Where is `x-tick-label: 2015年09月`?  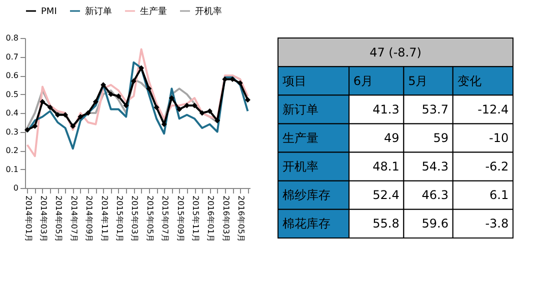 x-tick-label: 2015年09月 is located at coordinates (180, 219).